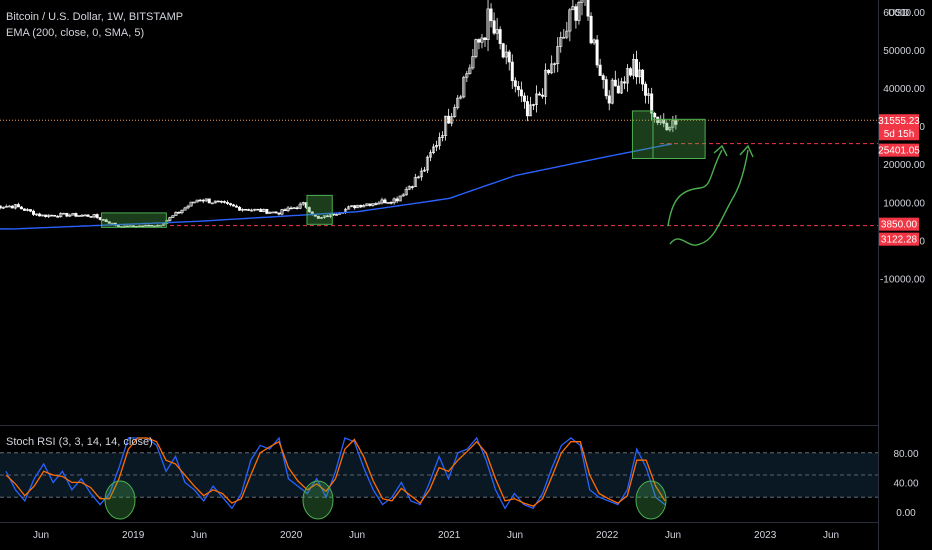  I want to click on ema-price-label: 25401.05, so click(899, 151).